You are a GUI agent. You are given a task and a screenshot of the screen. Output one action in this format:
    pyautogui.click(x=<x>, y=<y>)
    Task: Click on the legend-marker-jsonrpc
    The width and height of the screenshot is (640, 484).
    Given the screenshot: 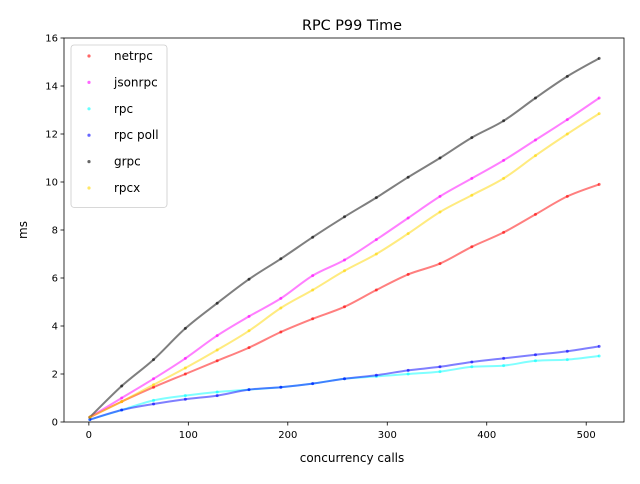 What is the action you would take?
    pyautogui.click(x=89, y=82)
    